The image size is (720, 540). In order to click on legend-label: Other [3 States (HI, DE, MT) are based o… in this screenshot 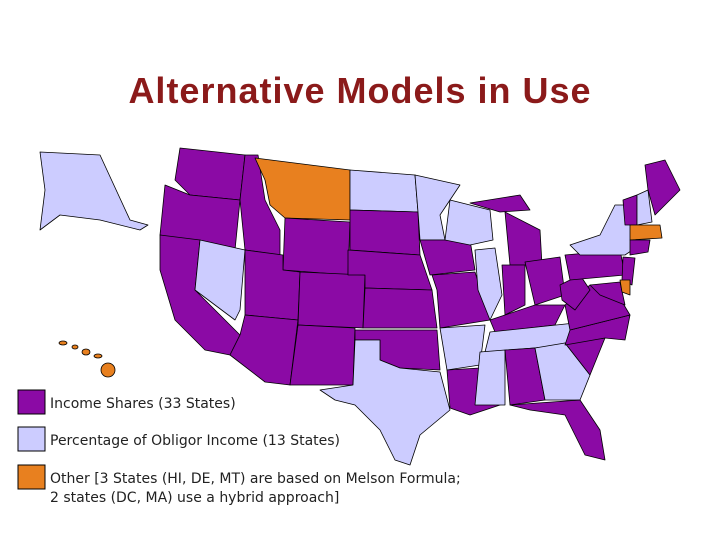, I will do `click(255, 479)`.